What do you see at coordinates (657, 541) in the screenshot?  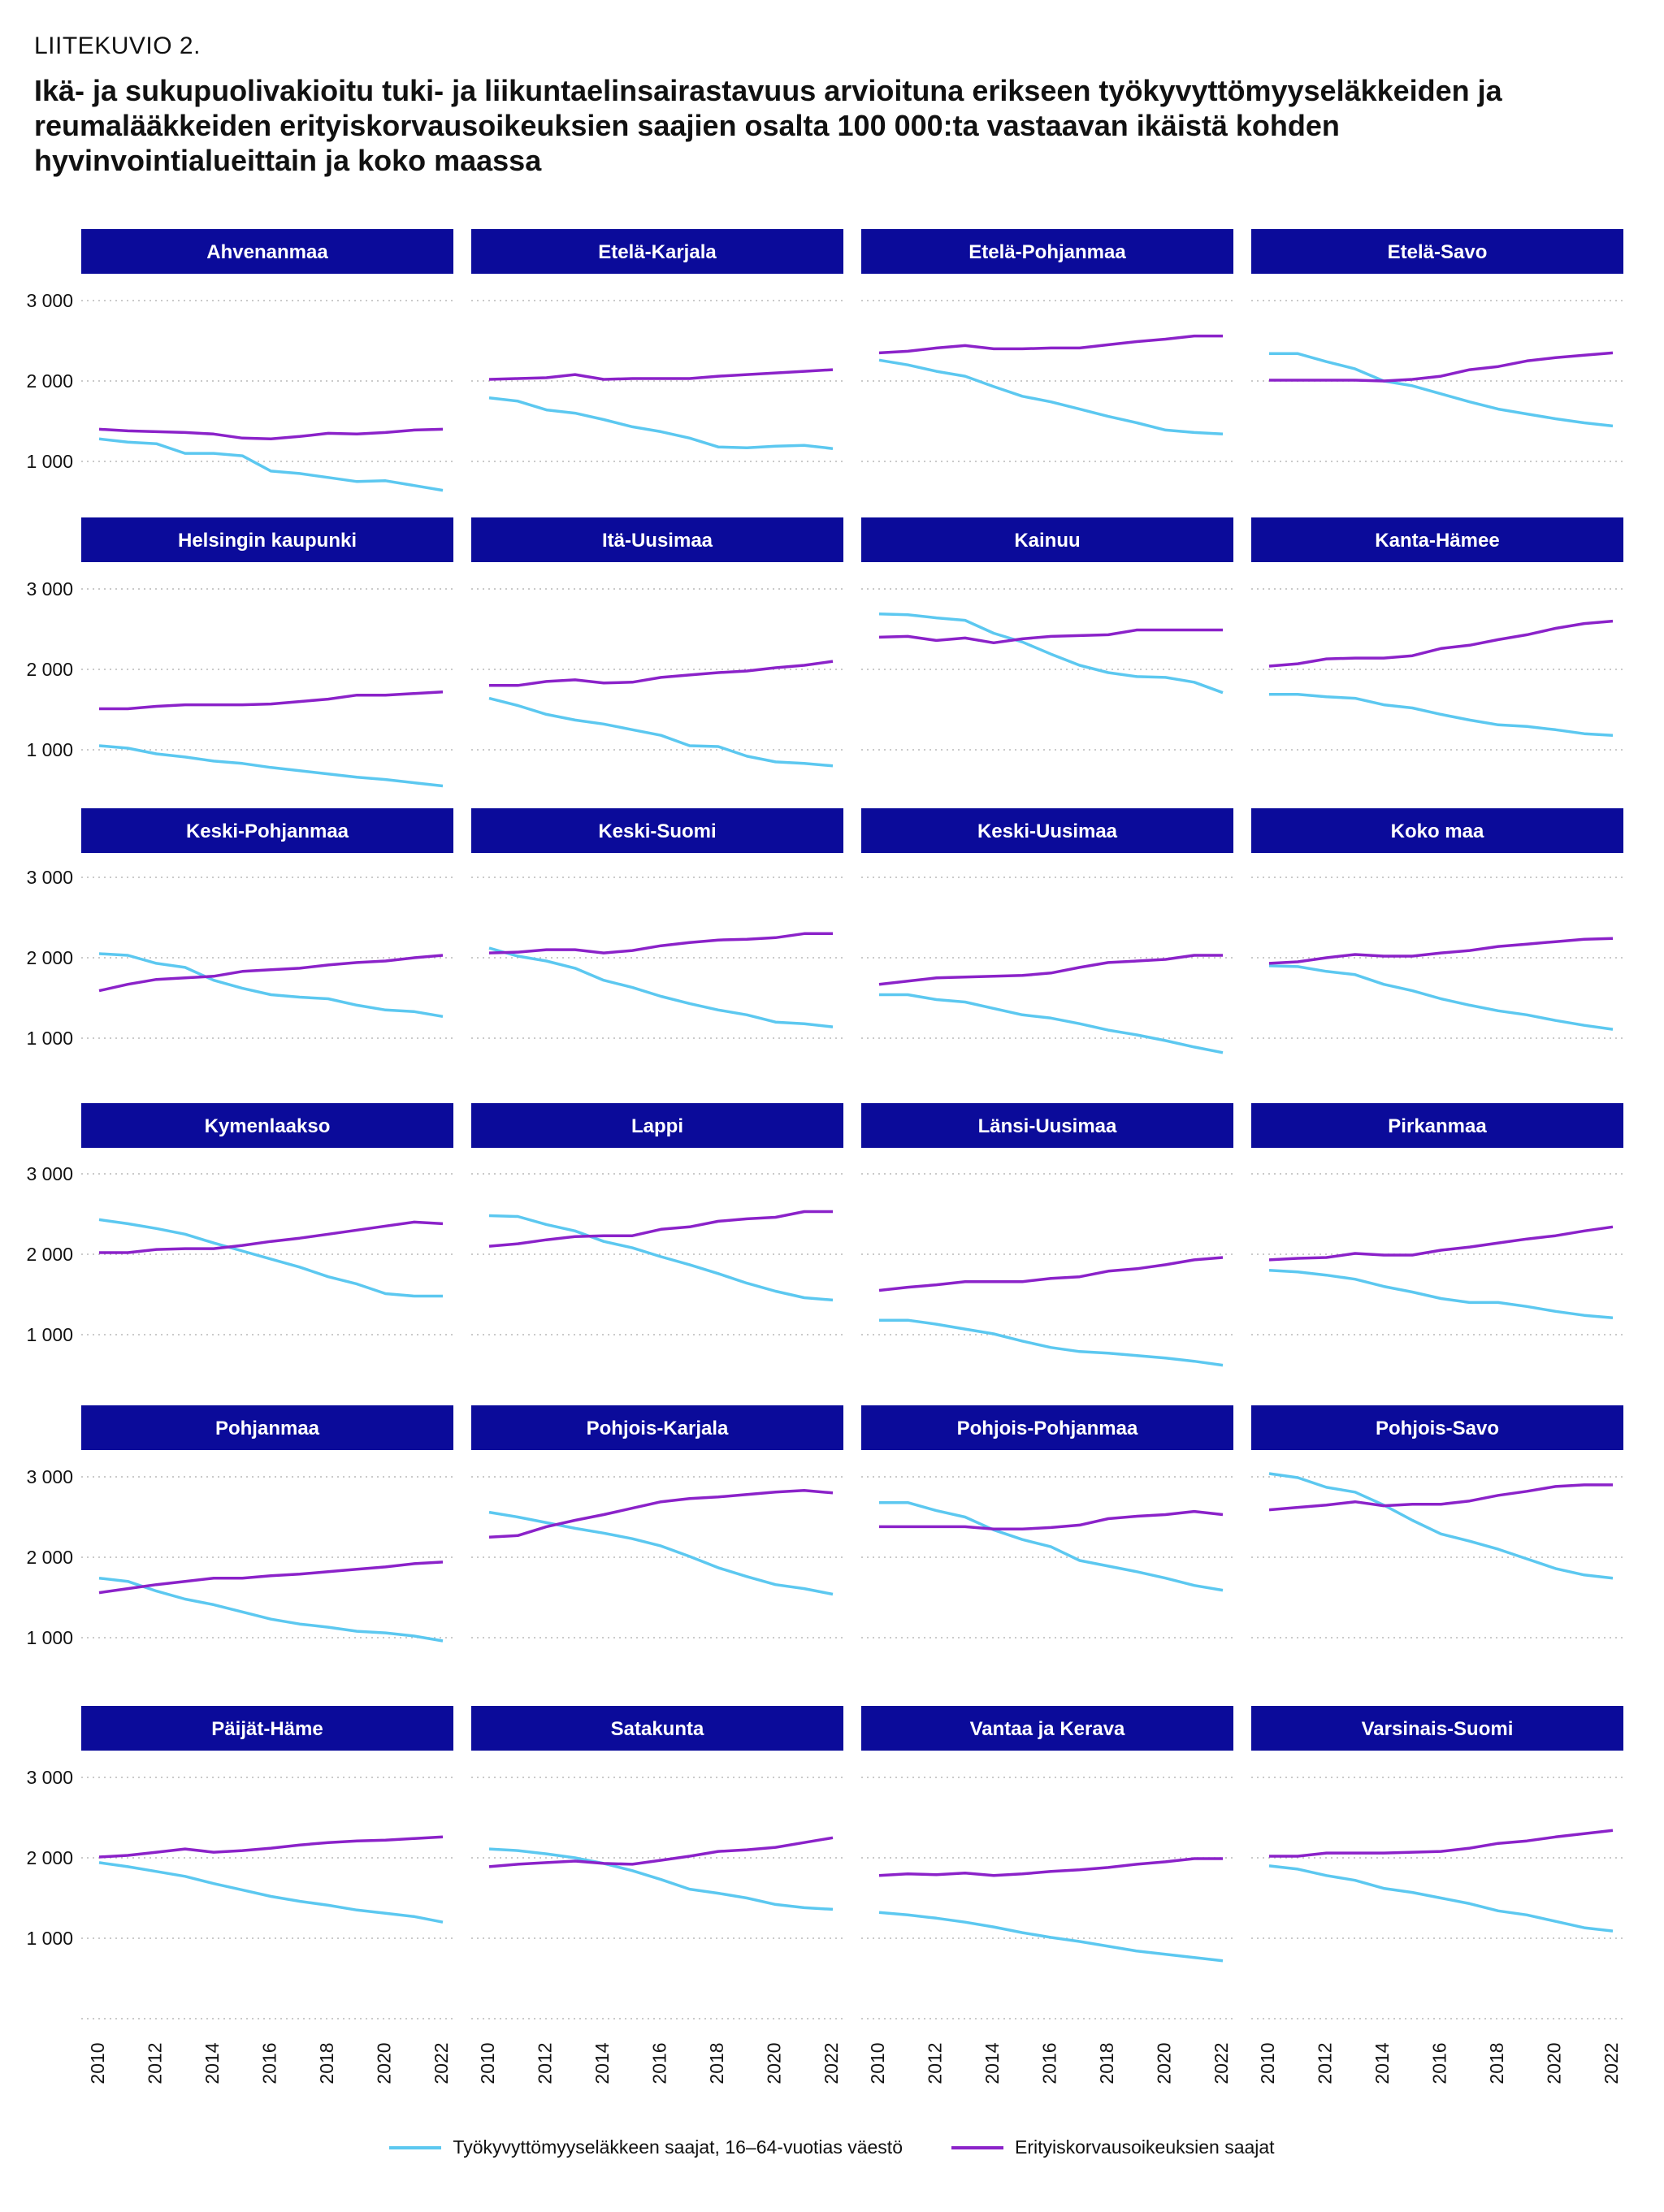 I see `panel-title: Itä-Uusimaa` at bounding box center [657, 541].